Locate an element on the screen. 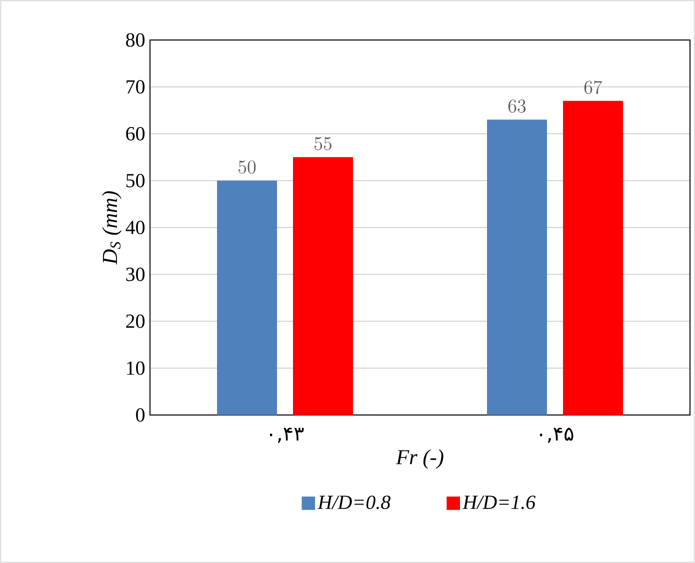 The width and height of the screenshot is (695, 563). y-tick-label: 50 is located at coordinates (135, 181).